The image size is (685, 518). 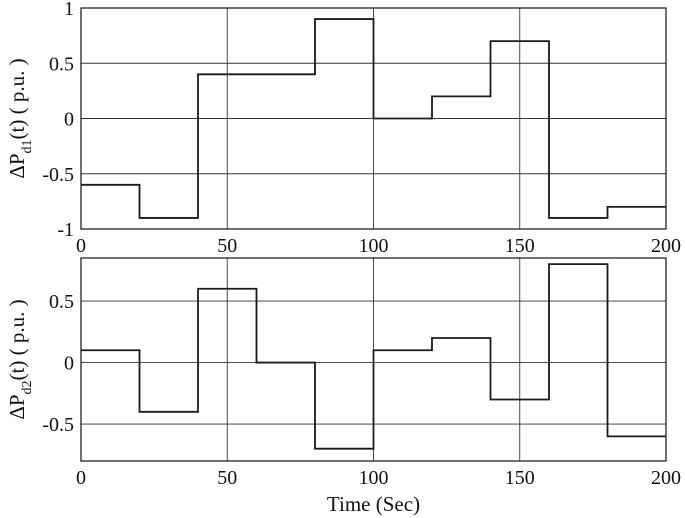 I want to click on x-axis-label: Time (Sec), so click(x=373, y=504).